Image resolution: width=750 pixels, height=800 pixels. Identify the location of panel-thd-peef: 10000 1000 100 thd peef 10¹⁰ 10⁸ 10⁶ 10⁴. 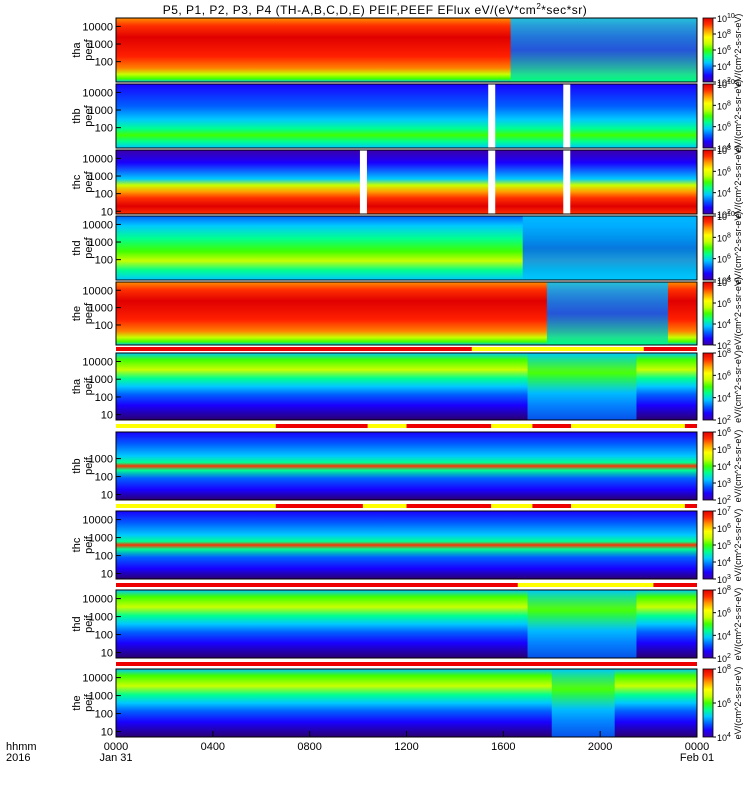
(403, 248).